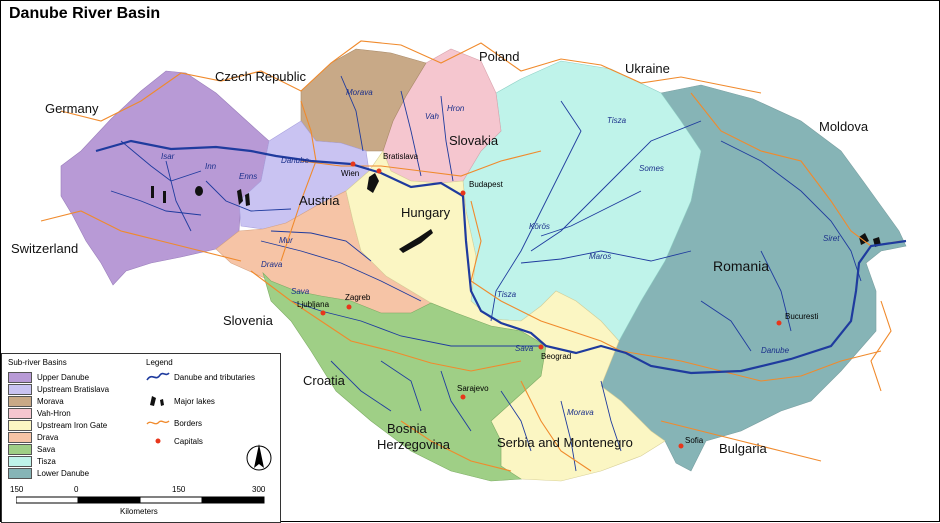 The image size is (940, 523). Describe the element at coordinates (313, 304) in the screenshot. I see `city-ljubljana: Ljubljana` at that location.